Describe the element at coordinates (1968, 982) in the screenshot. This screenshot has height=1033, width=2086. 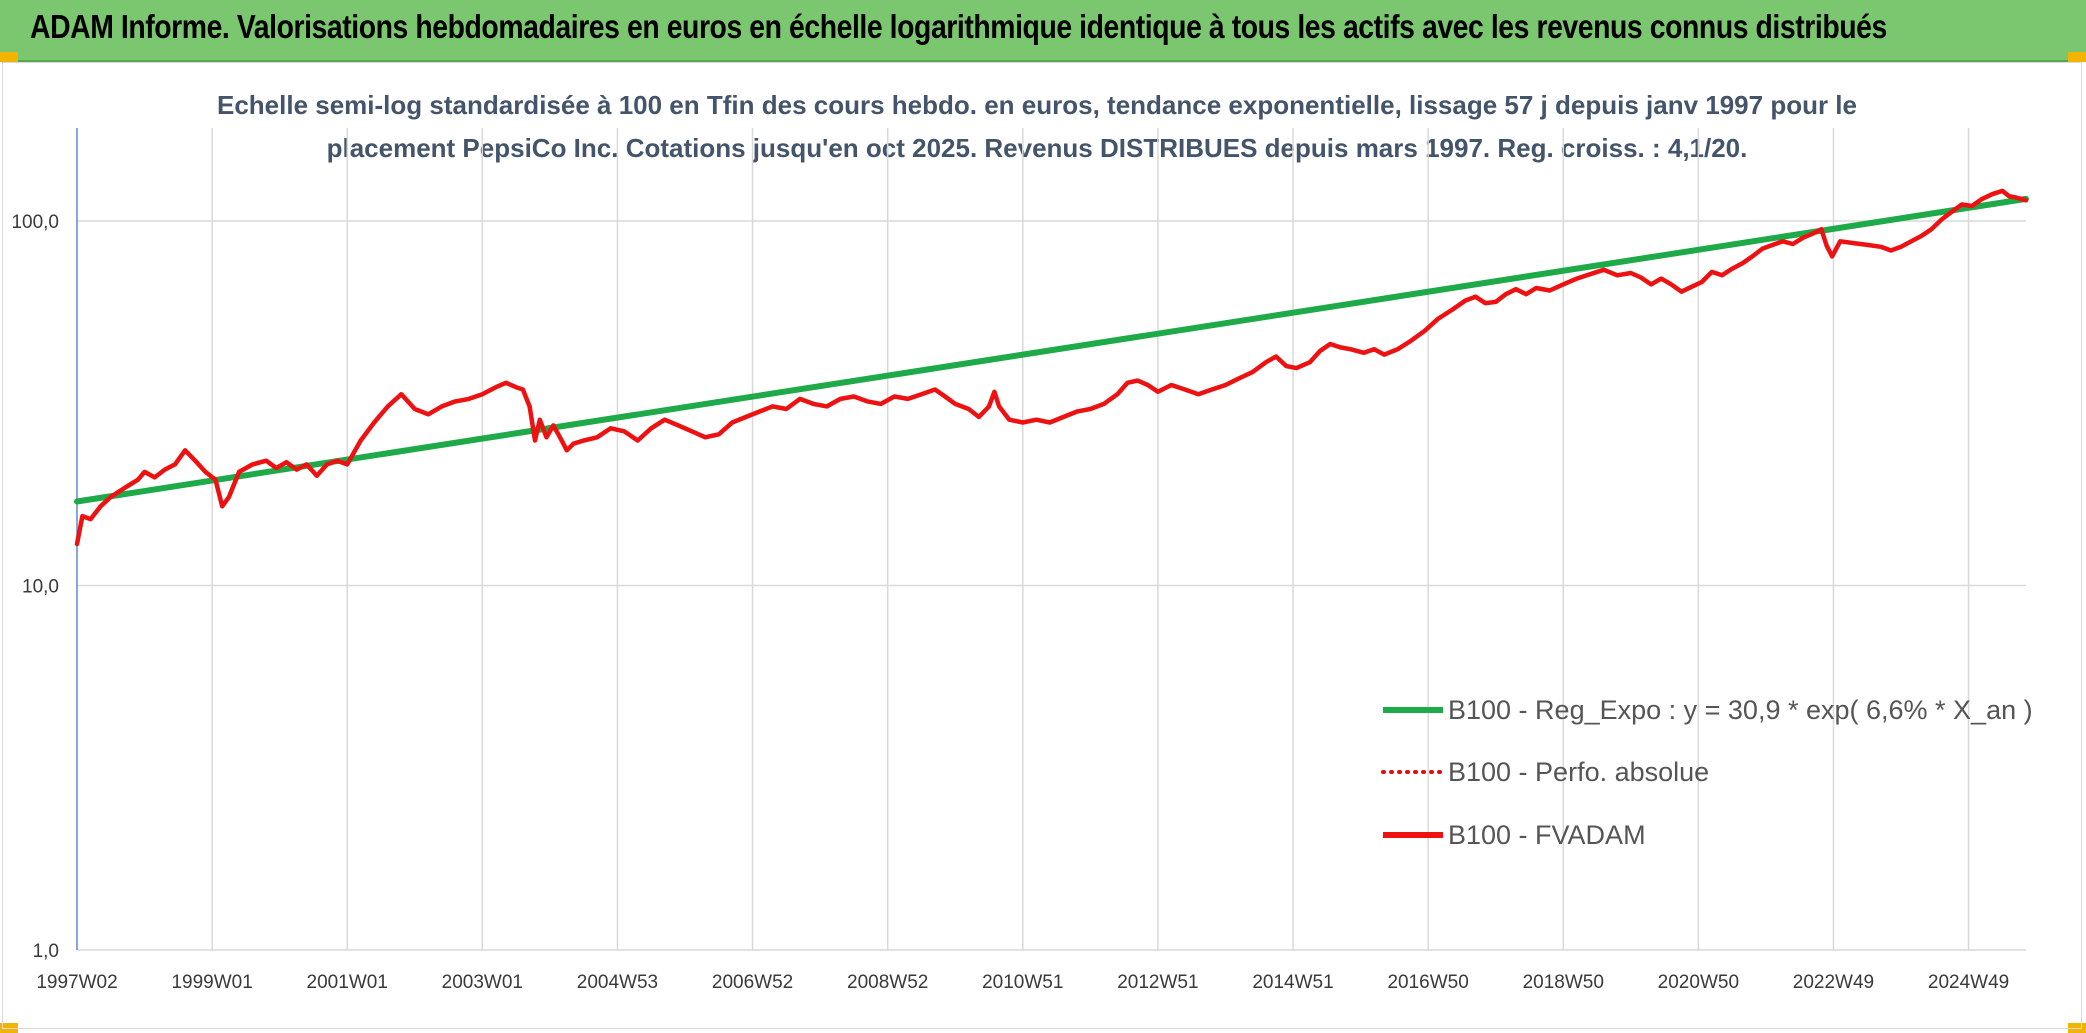
I see `x-tick-label: 2024W49` at that location.